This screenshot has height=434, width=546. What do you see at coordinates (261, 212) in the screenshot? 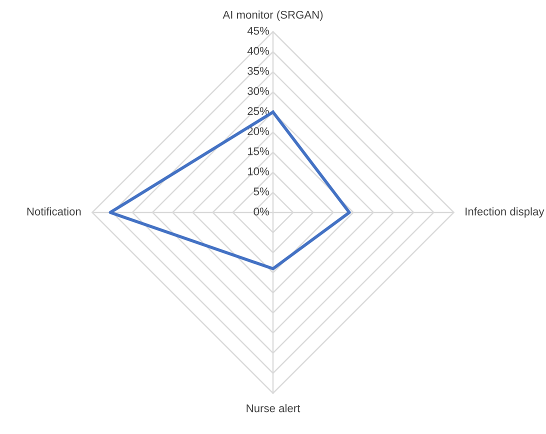
I see `y-tick-label: 0%` at bounding box center [261, 212].